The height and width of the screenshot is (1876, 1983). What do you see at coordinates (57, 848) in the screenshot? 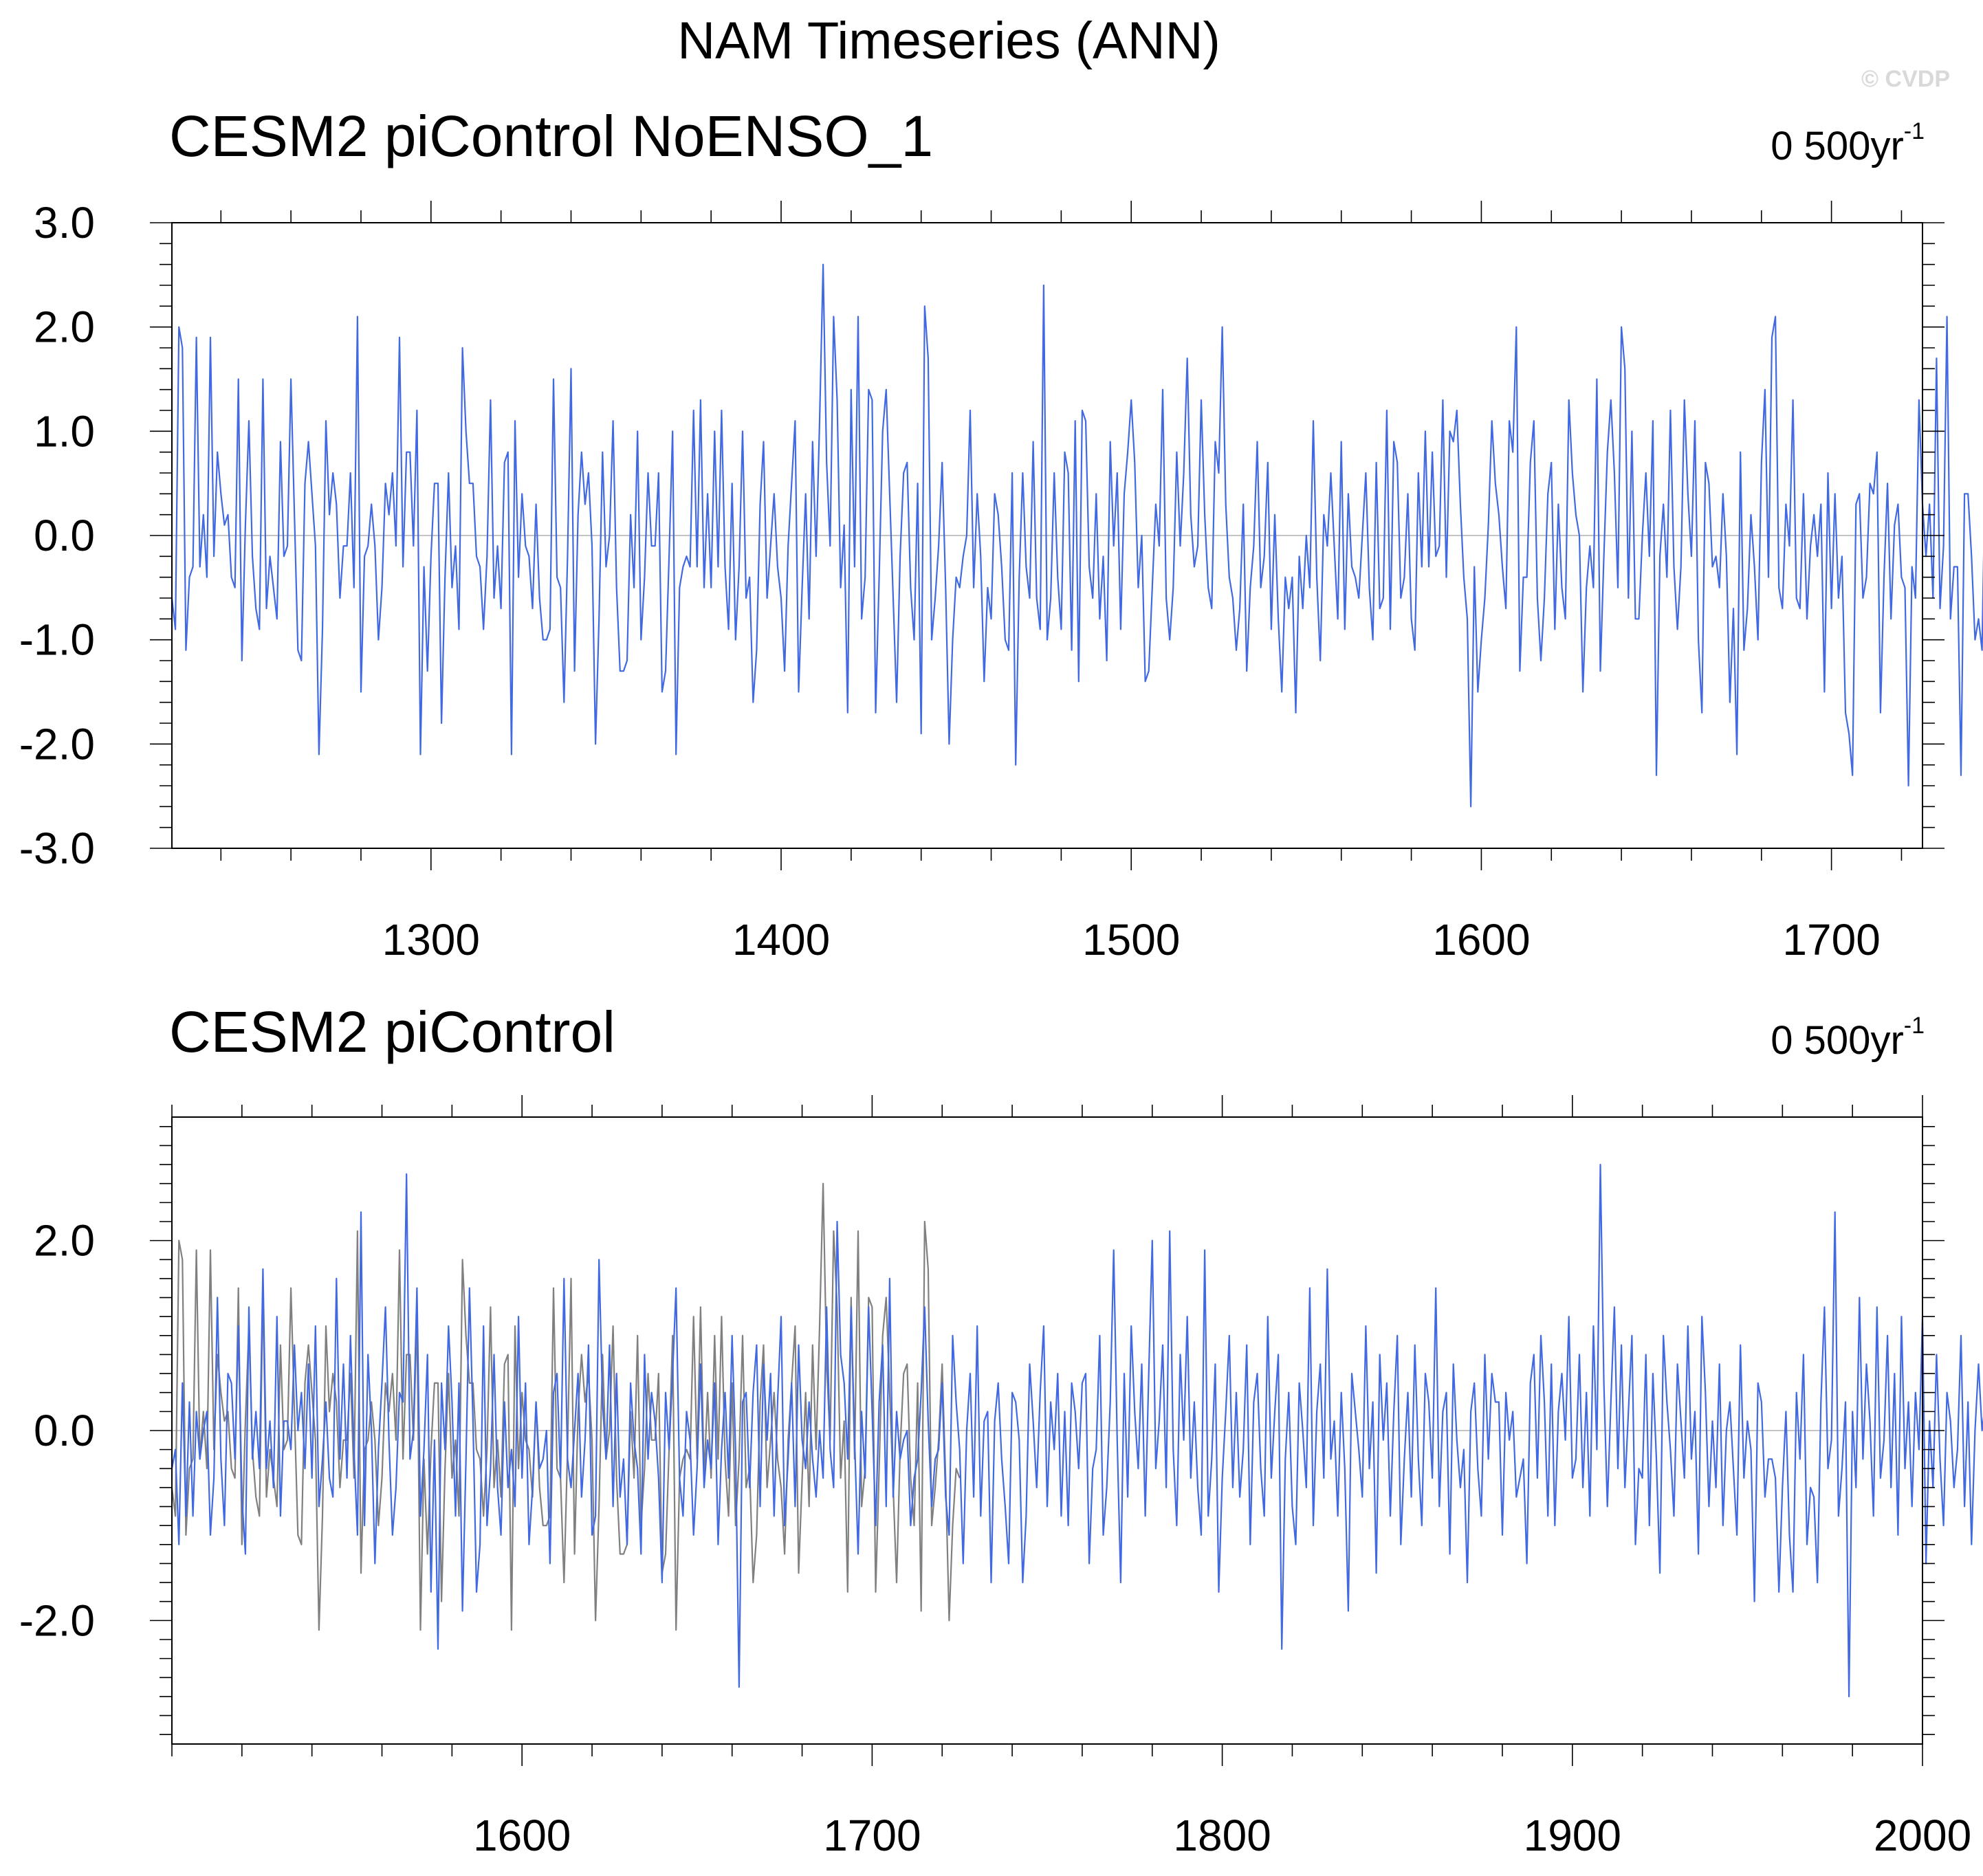
I see `y-tick-label: -3.0` at bounding box center [57, 848].